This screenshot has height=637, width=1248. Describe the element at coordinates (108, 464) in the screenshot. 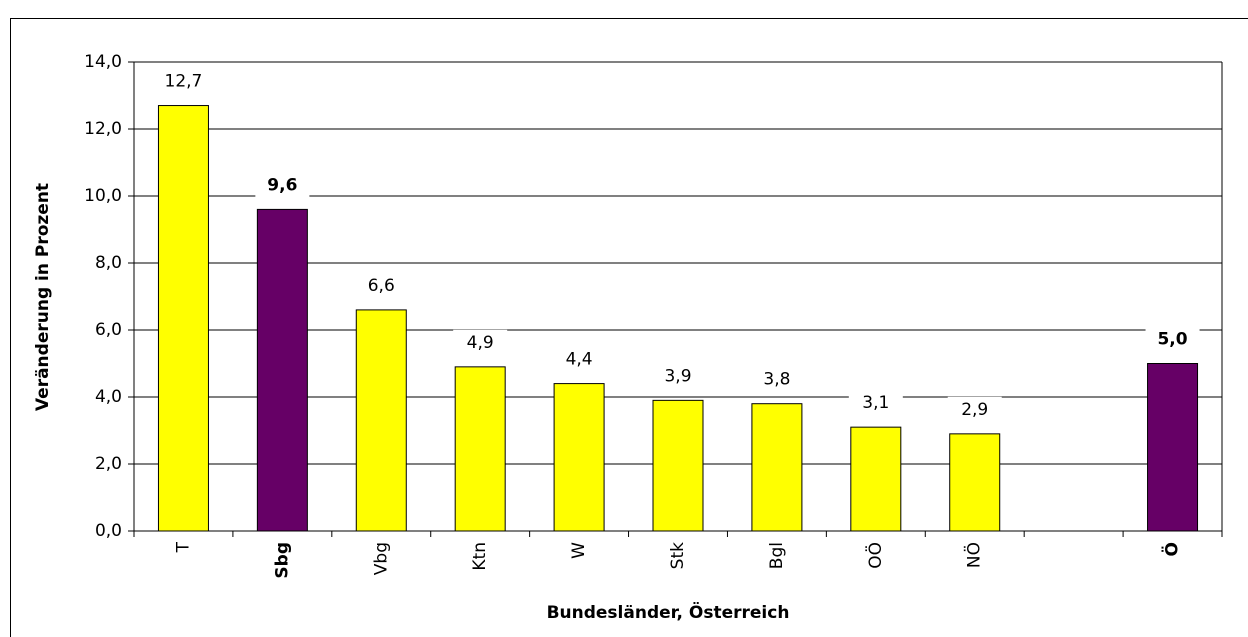

I see `y-tick-label: 2,0` at that location.